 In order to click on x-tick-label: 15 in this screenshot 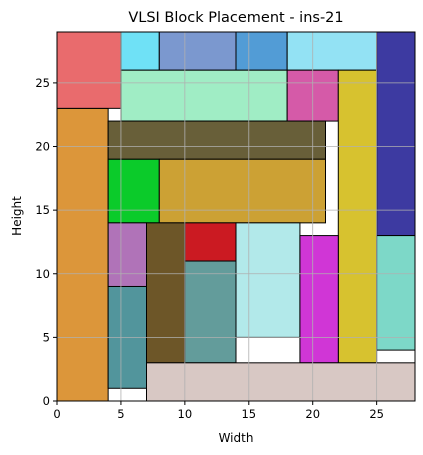, I will do `click(248, 414)`.